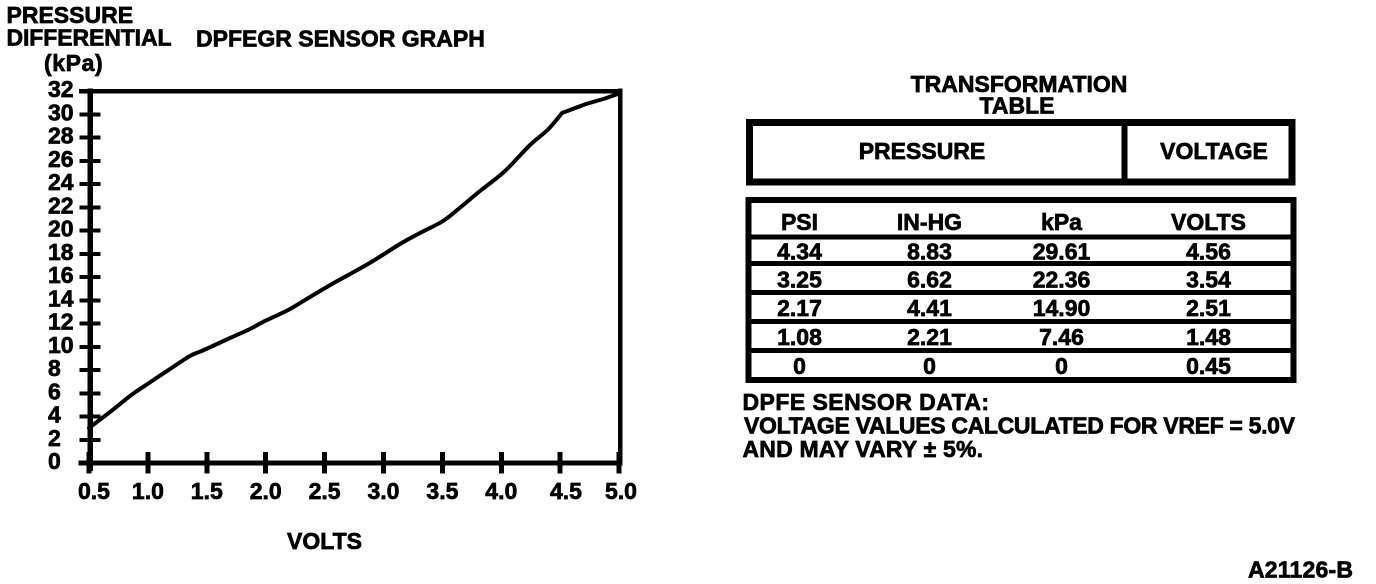 The height and width of the screenshot is (584, 1376). Describe the element at coordinates (54, 368) in the screenshot. I see `svg-text: 8` at that location.